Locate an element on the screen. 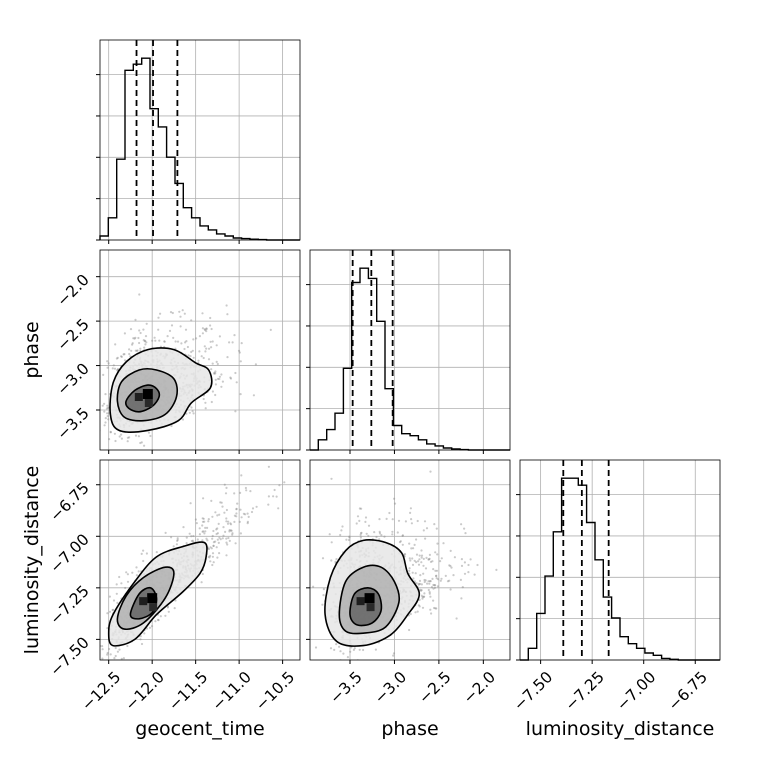  density-peak is located at coordinates (143, 601).